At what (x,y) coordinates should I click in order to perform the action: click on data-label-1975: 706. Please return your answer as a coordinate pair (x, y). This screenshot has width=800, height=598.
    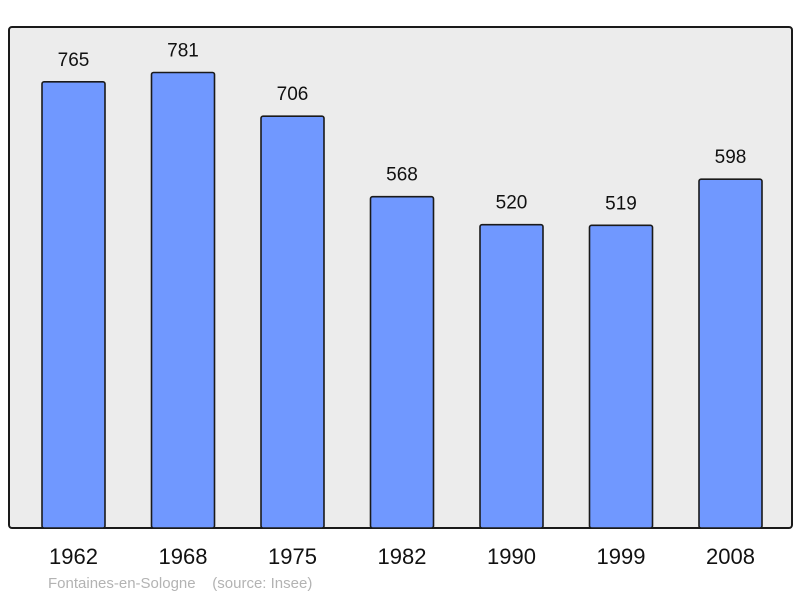
    Looking at the image, I should click on (293, 94).